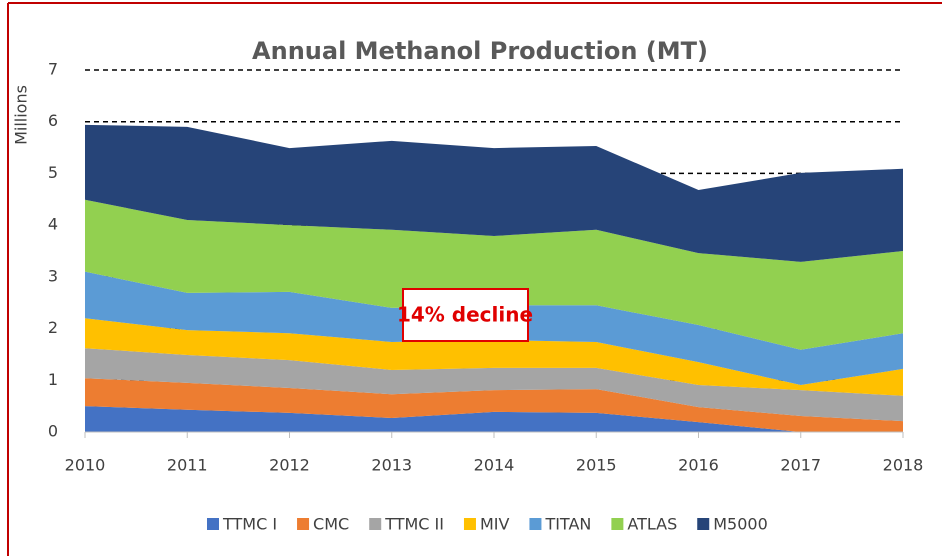 This screenshot has width=942, height=556. I want to click on x-tick-label: 2018, so click(903, 465).